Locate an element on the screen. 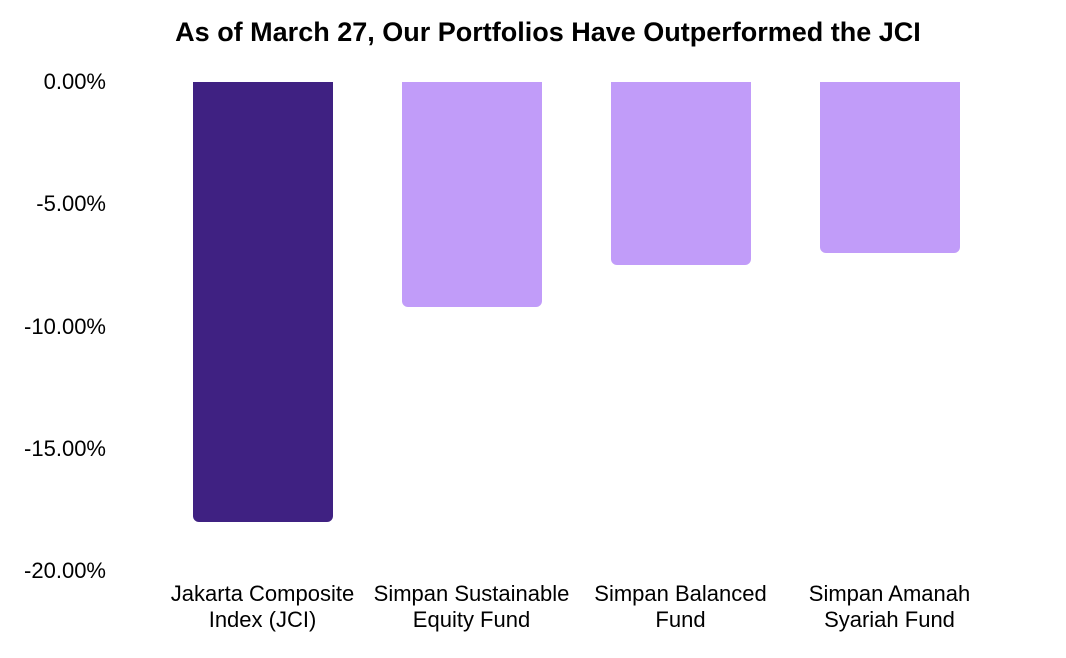  y-tick-label: -20.00% is located at coordinates (65, 570).